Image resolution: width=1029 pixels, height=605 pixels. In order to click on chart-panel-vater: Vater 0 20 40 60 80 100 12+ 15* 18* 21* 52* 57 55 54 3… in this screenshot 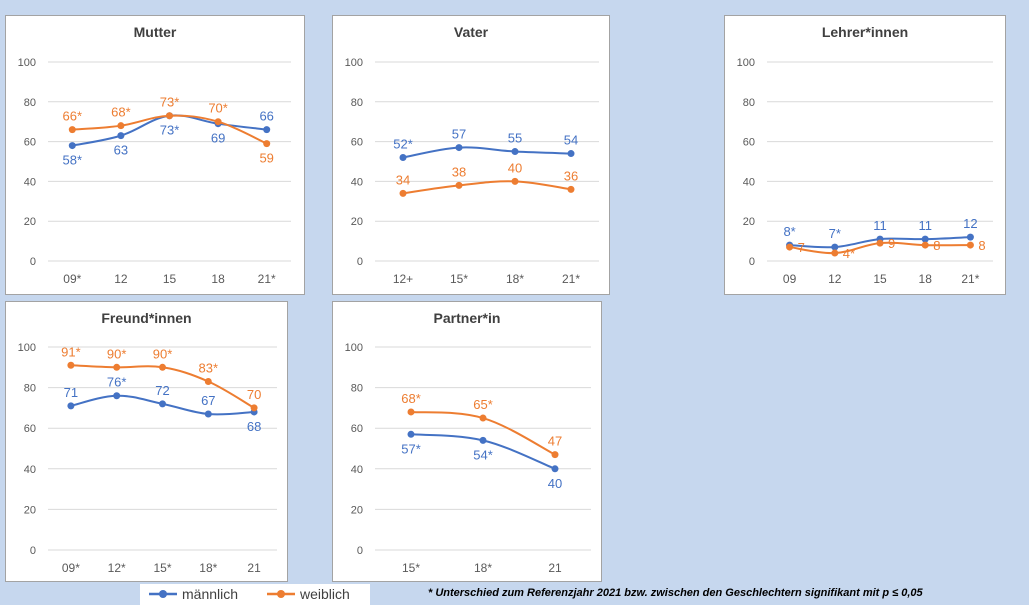, I will do `click(471, 155)`.